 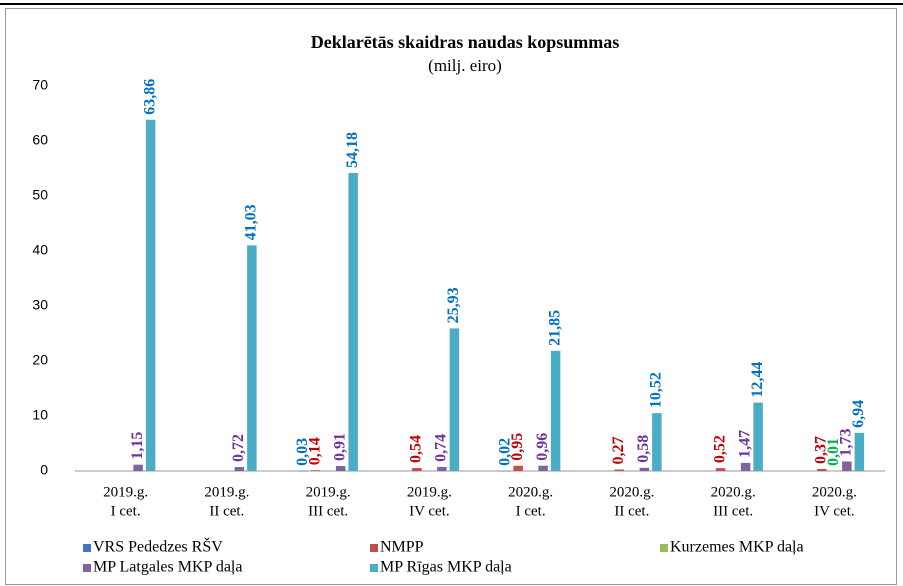 What do you see at coordinates (137, 446) in the screenshot?
I see `data-label: 1,15` at bounding box center [137, 446].